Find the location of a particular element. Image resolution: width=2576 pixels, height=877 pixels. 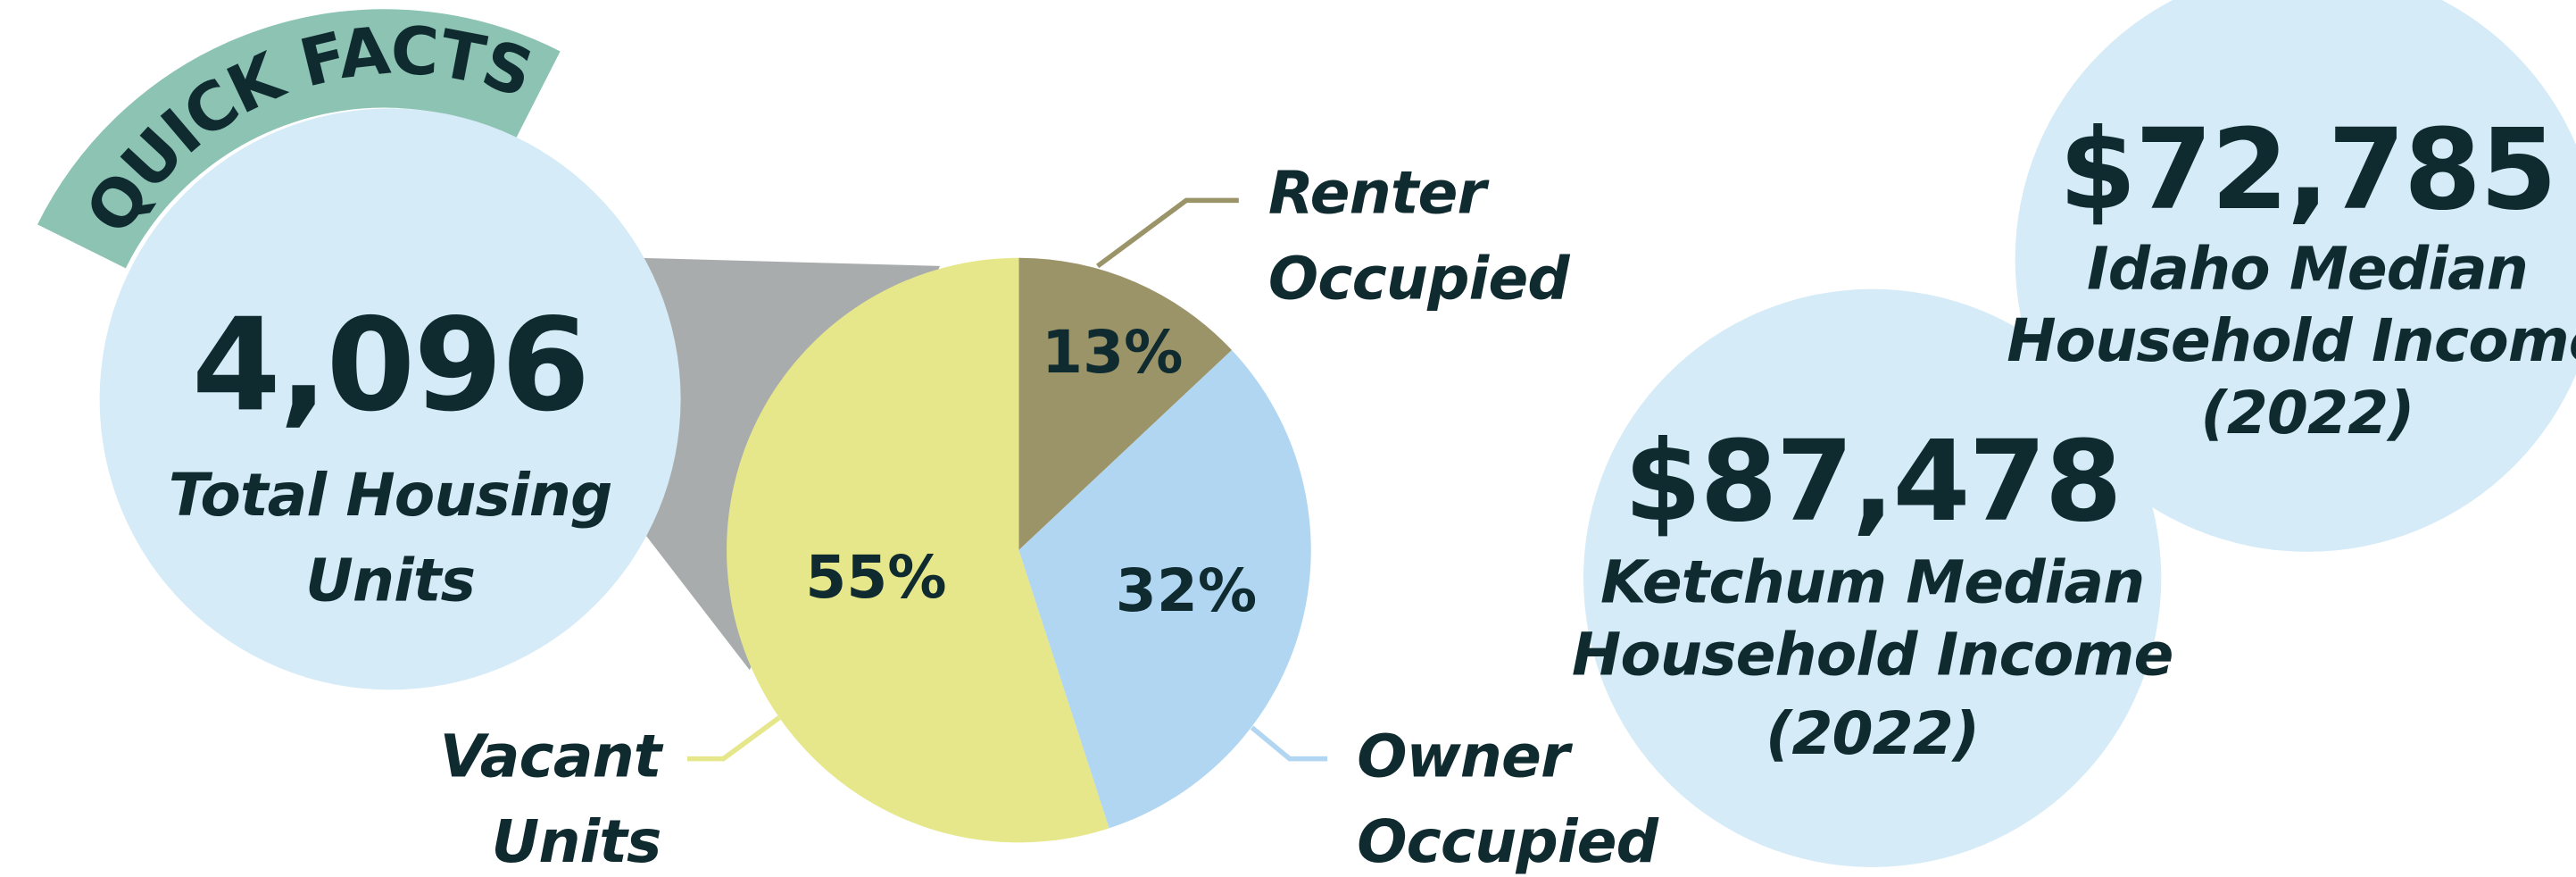

slice-label: 55% is located at coordinates (875, 577).